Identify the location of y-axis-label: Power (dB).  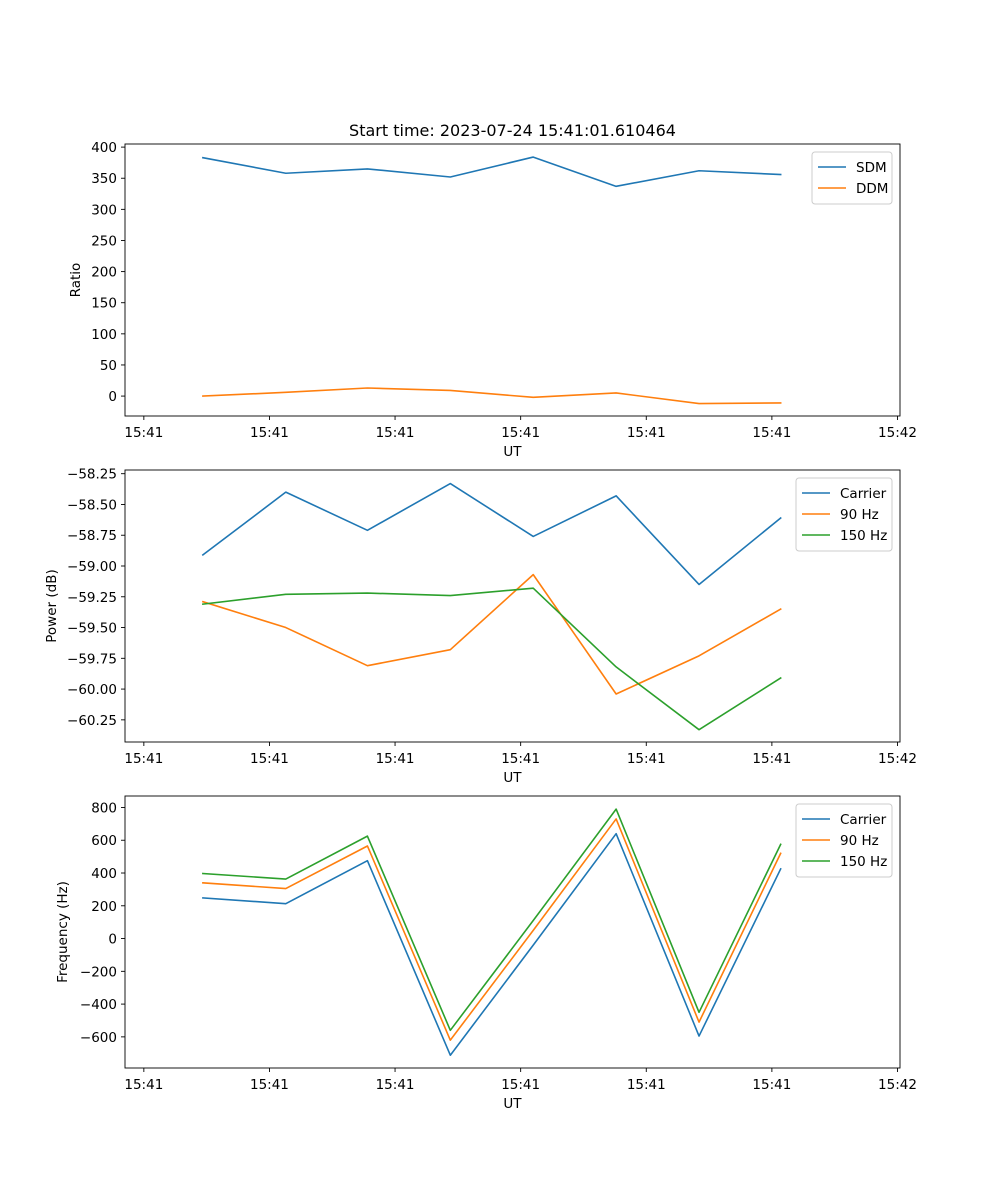
(52, 605).